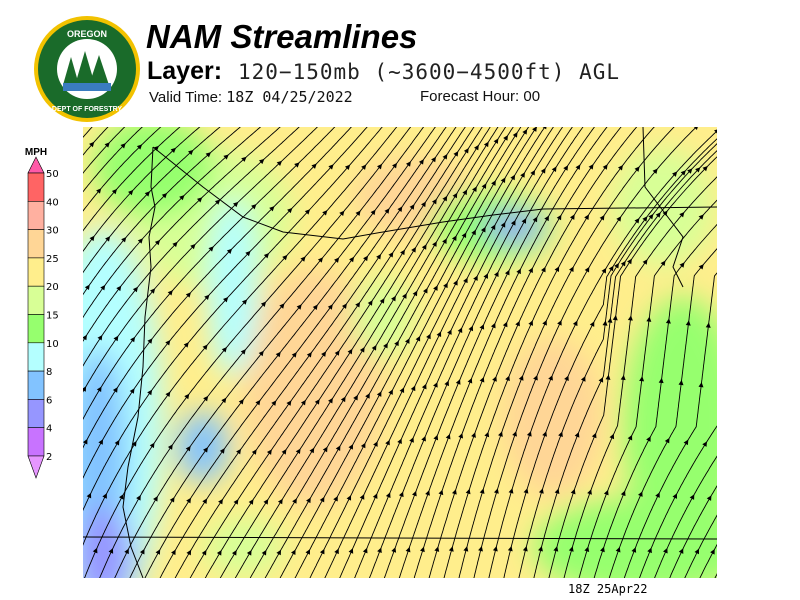  I want to click on layer-label: Layer:, so click(185, 71).